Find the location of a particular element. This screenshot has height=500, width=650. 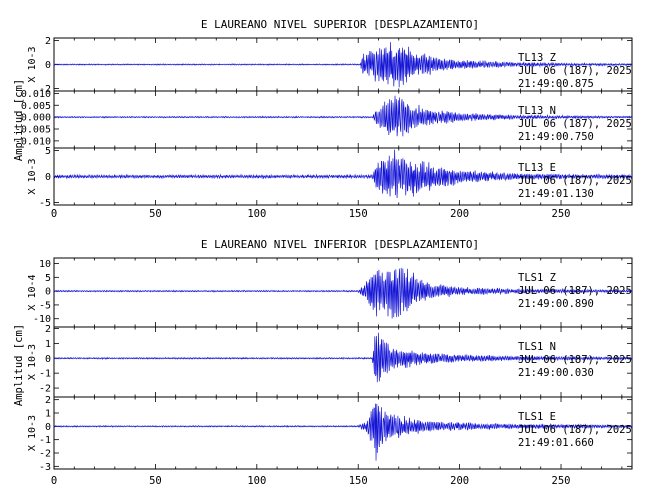

trace-station-label: TL13 Z is located at coordinates (537, 58).